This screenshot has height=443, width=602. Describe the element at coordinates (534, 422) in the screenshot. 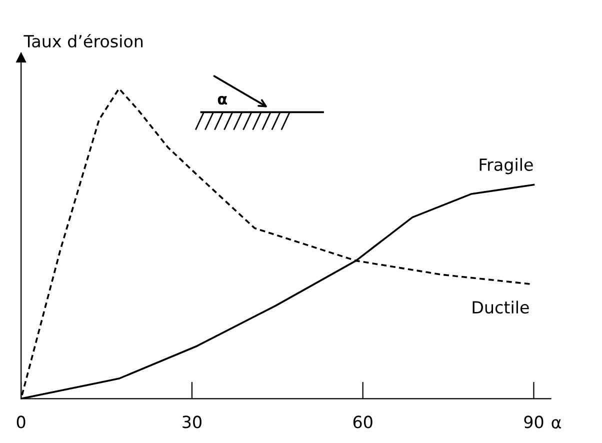

I see `x-tick-label: 90` at that location.